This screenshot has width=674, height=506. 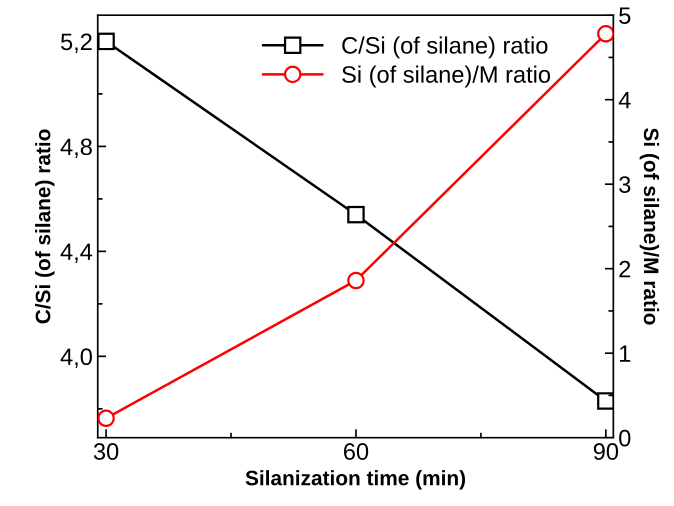 What do you see at coordinates (44, 226) in the screenshot?
I see `y-axis-title: C/Si (of silane) ratio` at bounding box center [44, 226].